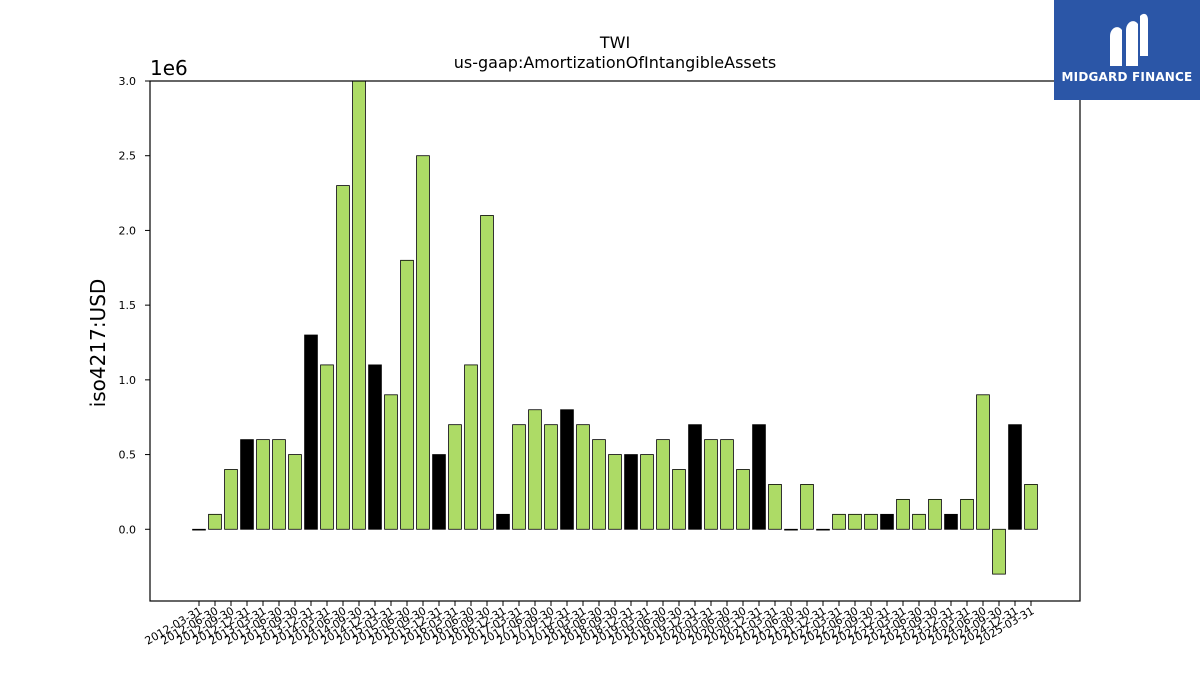 This screenshot has height=675, width=1200. Describe the element at coordinates (1129, 39) in the screenshot. I see `logo-mark-icon` at that location.